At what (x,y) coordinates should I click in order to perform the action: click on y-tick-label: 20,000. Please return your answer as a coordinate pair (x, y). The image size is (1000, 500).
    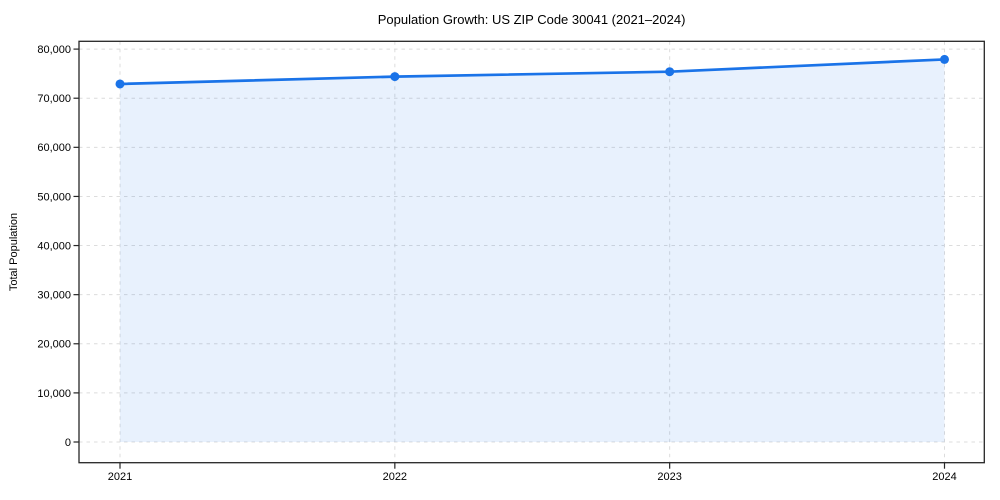
    Looking at the image, I should click on (54, 345).